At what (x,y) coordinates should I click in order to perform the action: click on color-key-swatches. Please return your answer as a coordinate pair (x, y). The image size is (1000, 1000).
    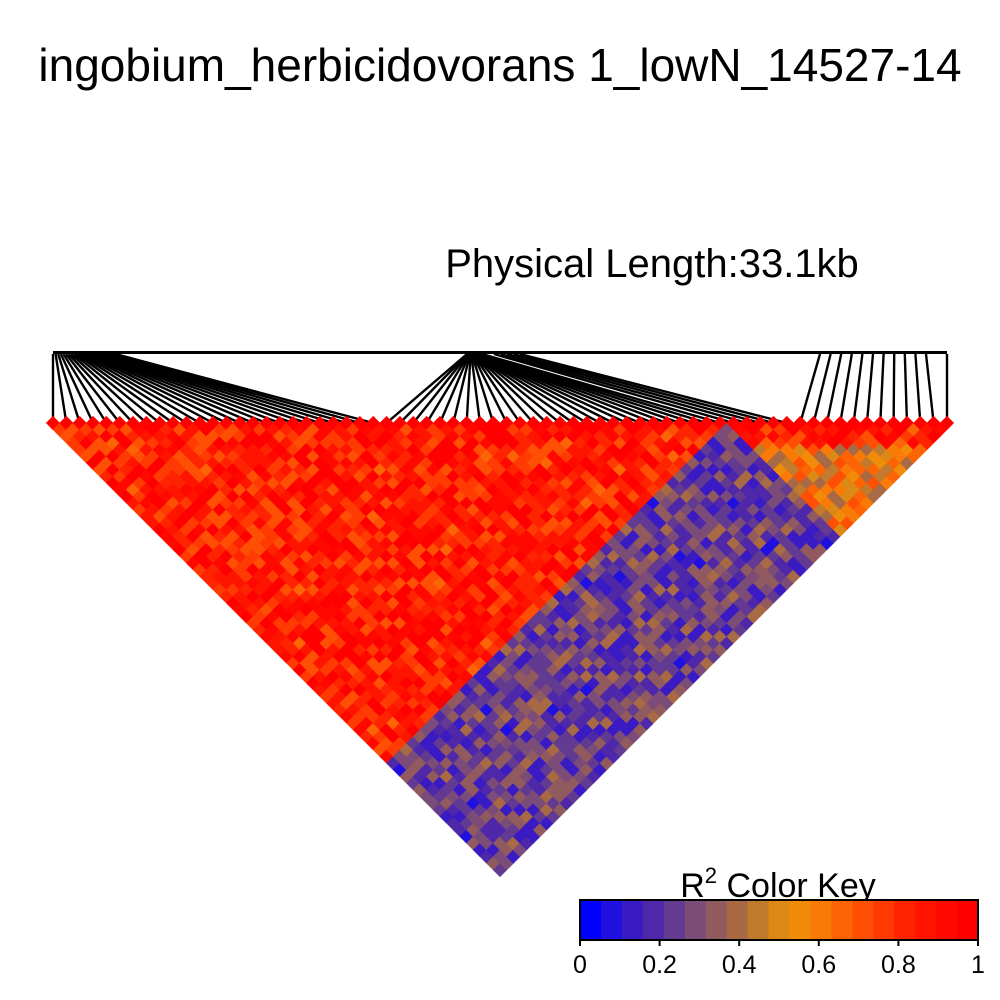
    Looking at the image, I should click on (779, 920).